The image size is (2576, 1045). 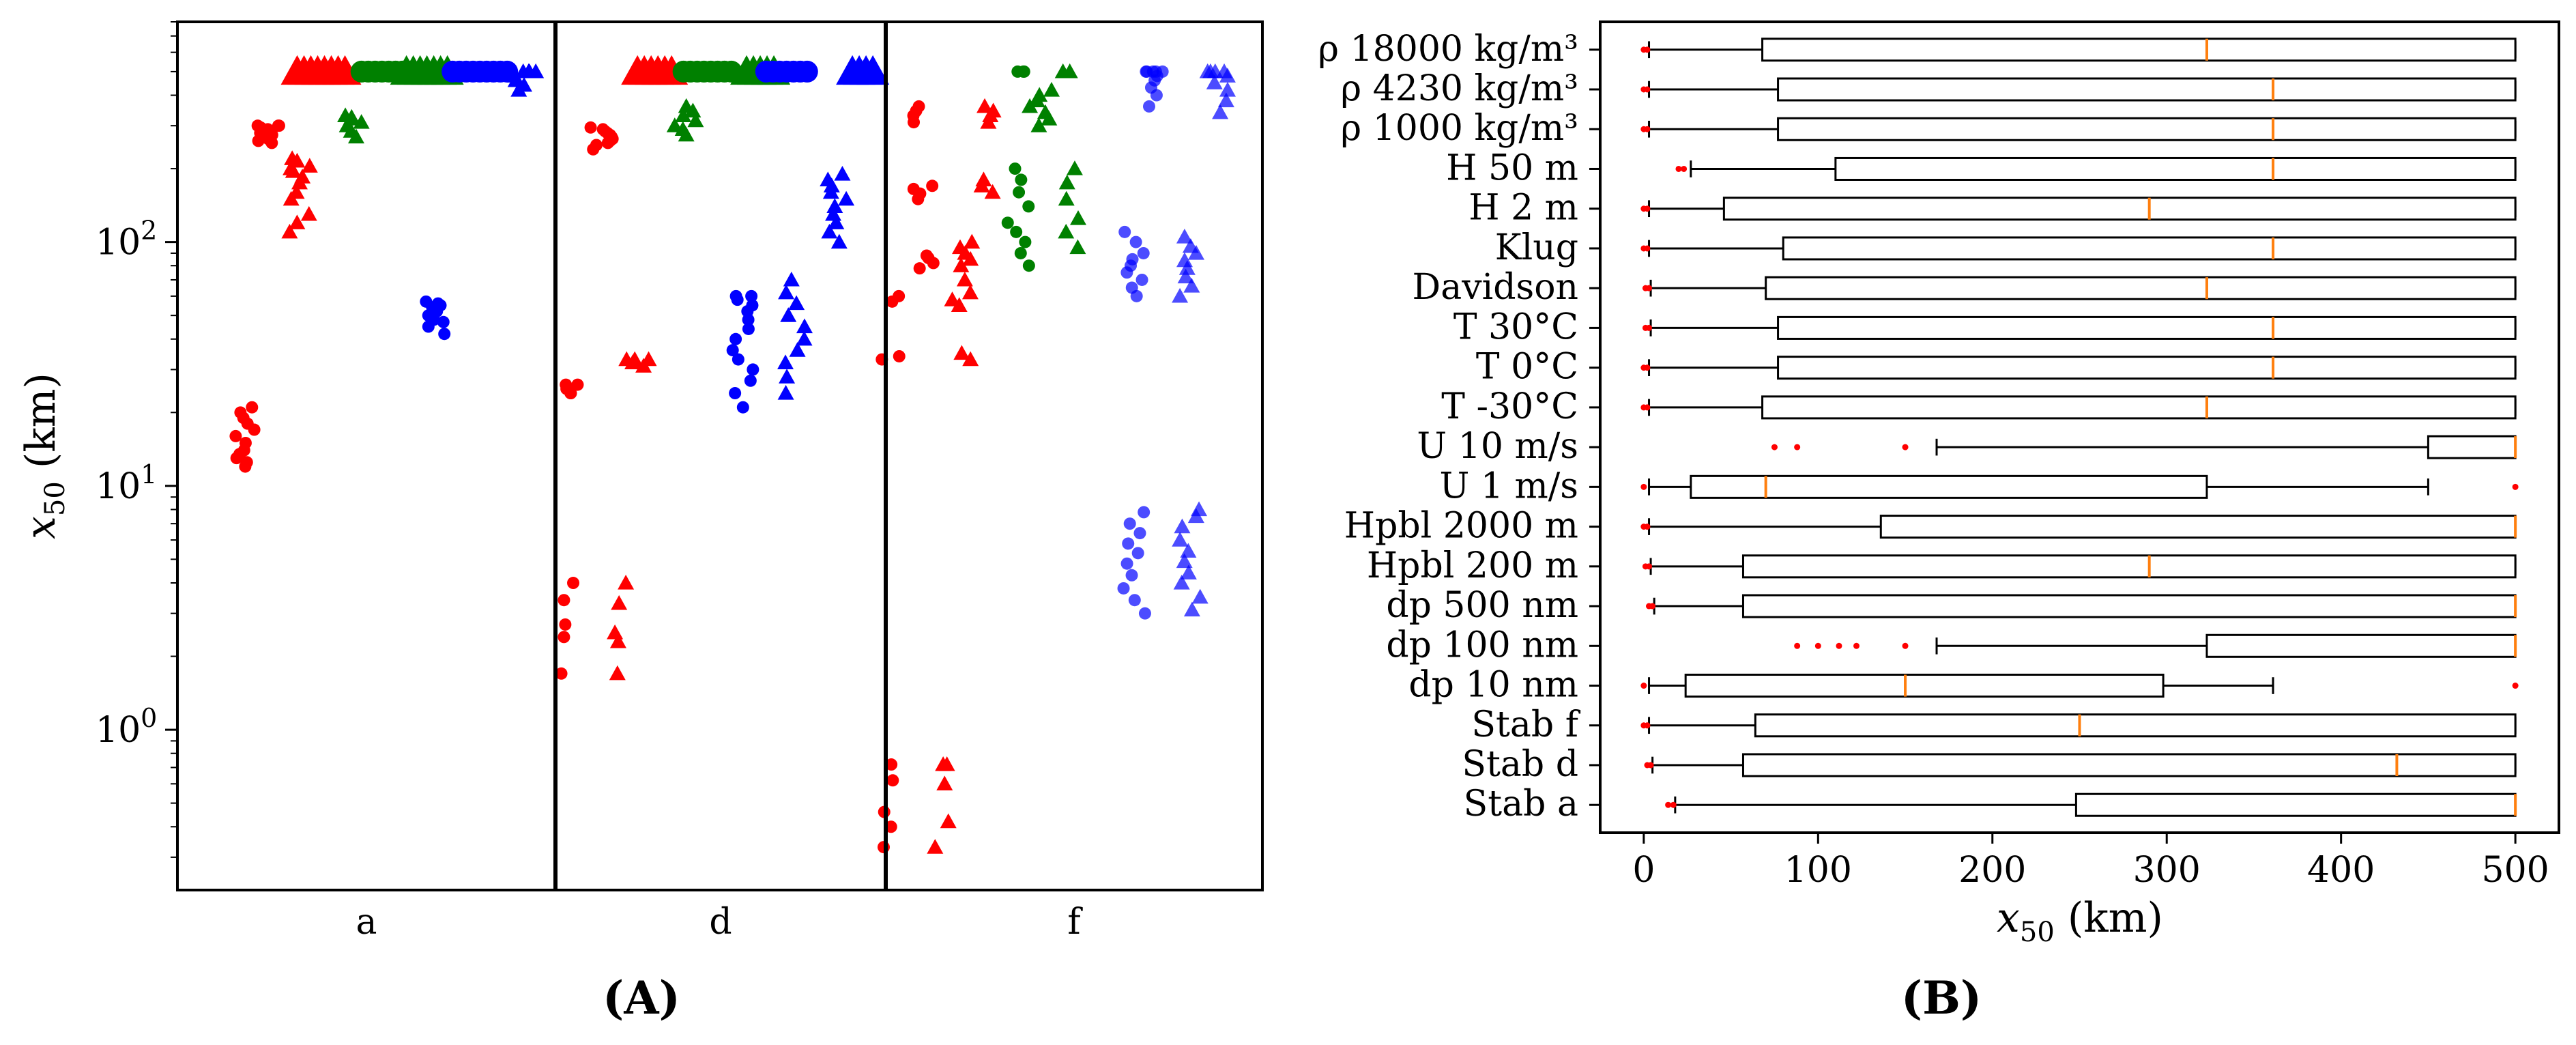 What do you see at coordinates (1515, 326) in the screenshot?
I see `category-label: T 30°C` at bounding box center [1515, 326].